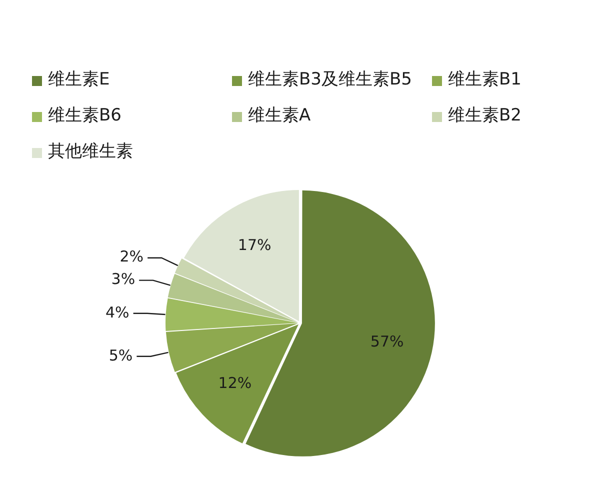  I want to click on legend-label: 维生素B6, so click(85, 115).